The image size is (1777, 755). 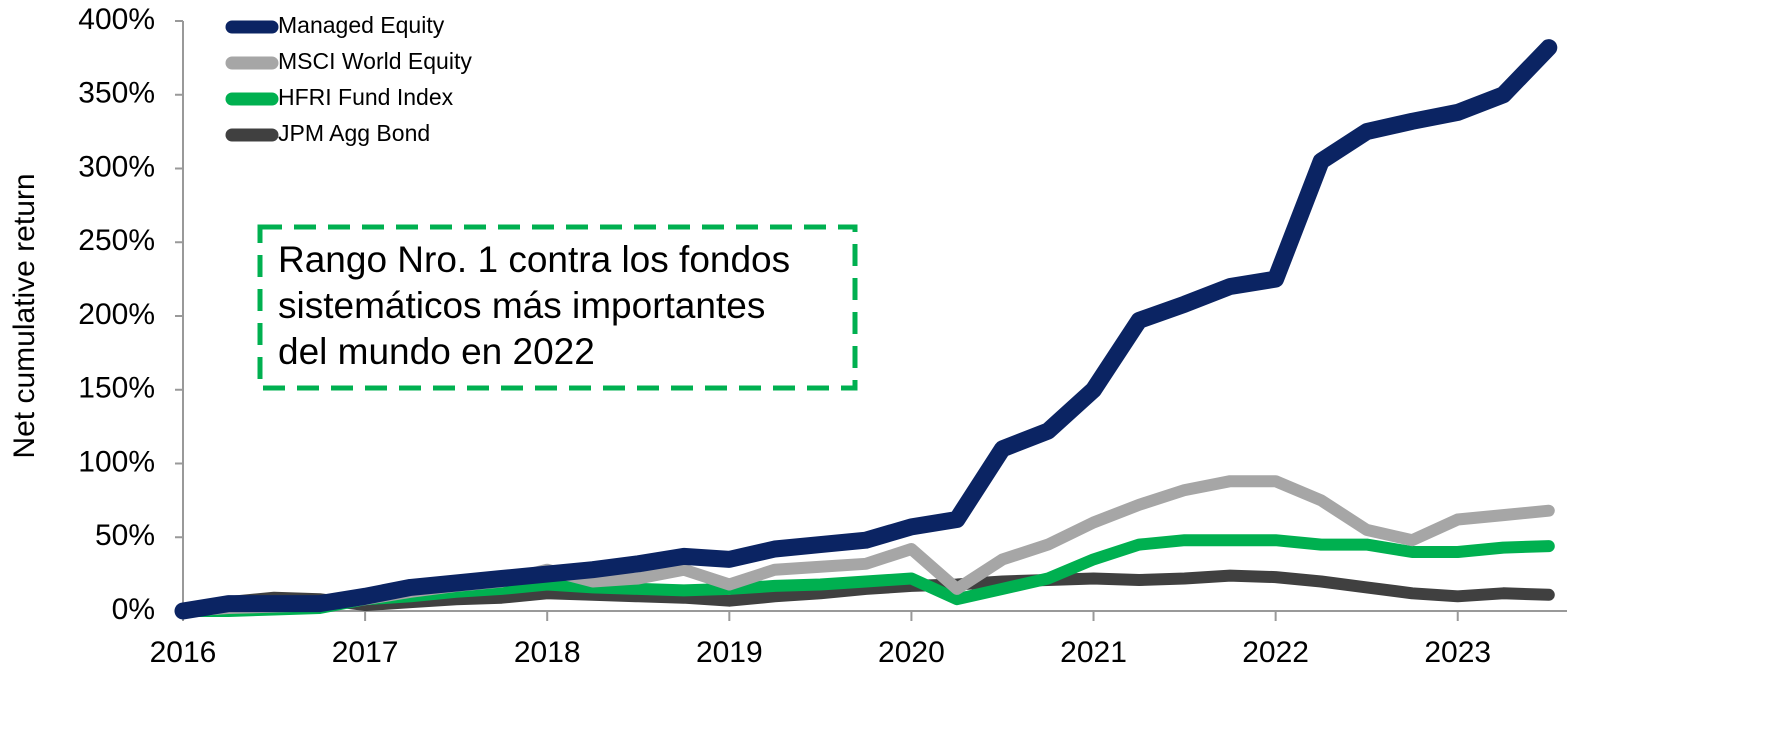 I want to click on x-tick-label: 2018, so click(x=547, y=652).